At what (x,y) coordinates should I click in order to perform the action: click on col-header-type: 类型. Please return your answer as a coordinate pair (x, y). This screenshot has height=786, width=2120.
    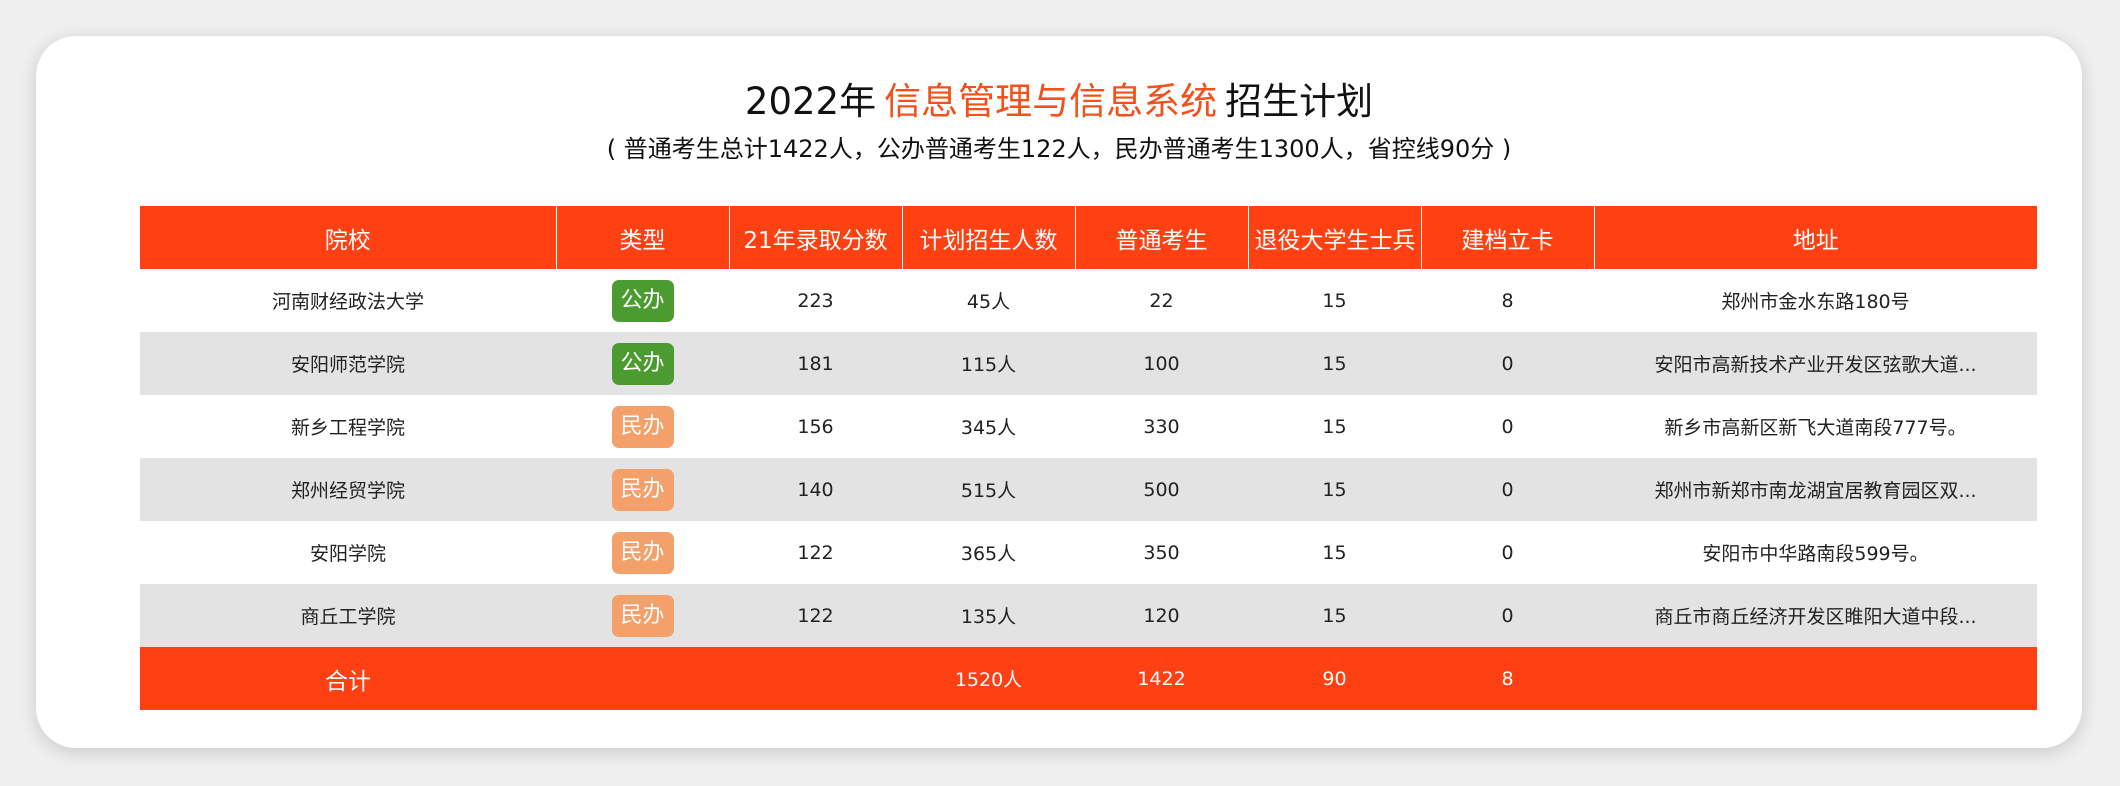
    Looking at the image, I should click on (643, 237).